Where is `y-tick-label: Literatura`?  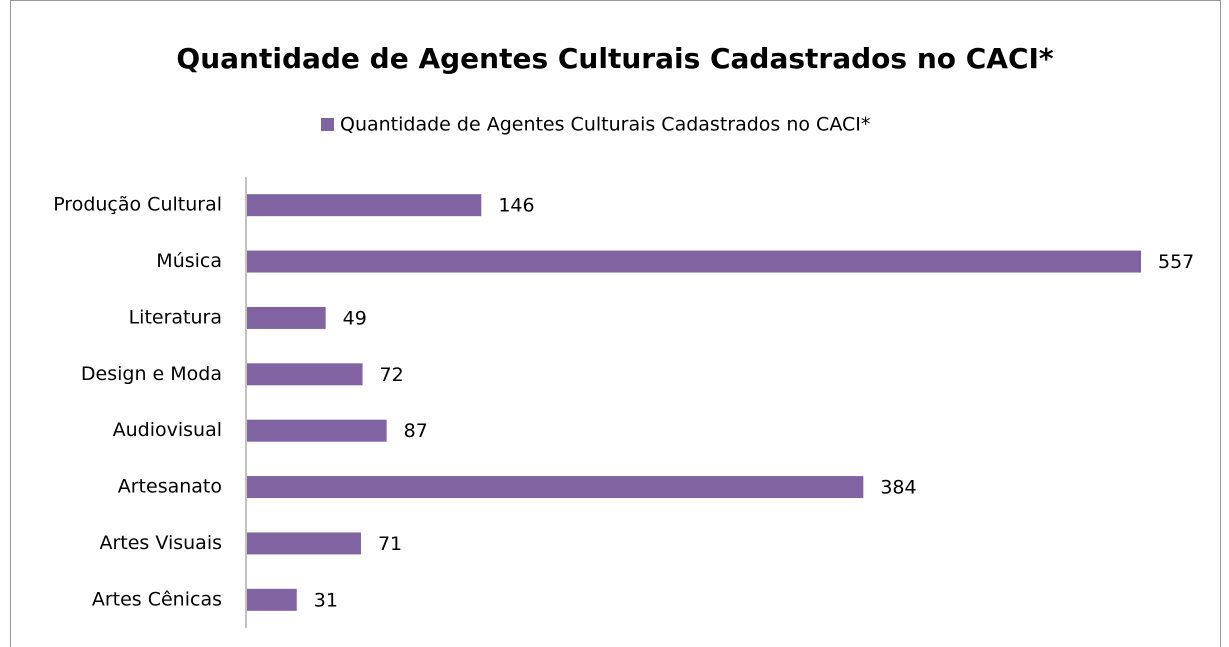 y-tick-label: Literatura is located at coordinates (175, 317).